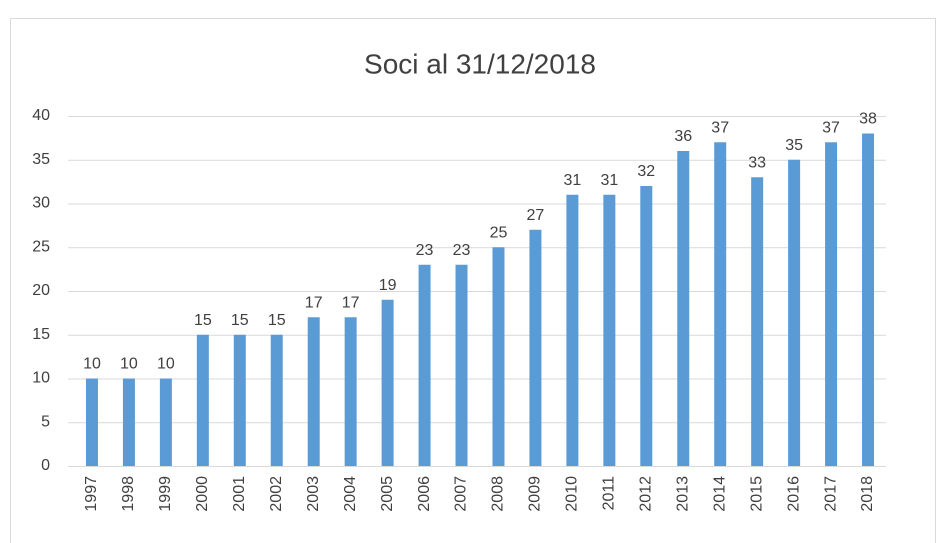 Image resolution: width=943 pixels, height=543 pixels. Describe the element at coordinates (609, 493) in the screenshot. I see `x-tick-label: 2011` at that location.